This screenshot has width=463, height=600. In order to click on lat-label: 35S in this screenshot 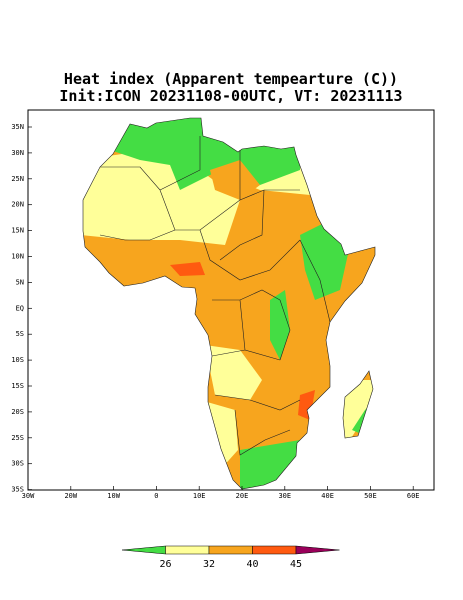, I will do `click(17, 490)`.